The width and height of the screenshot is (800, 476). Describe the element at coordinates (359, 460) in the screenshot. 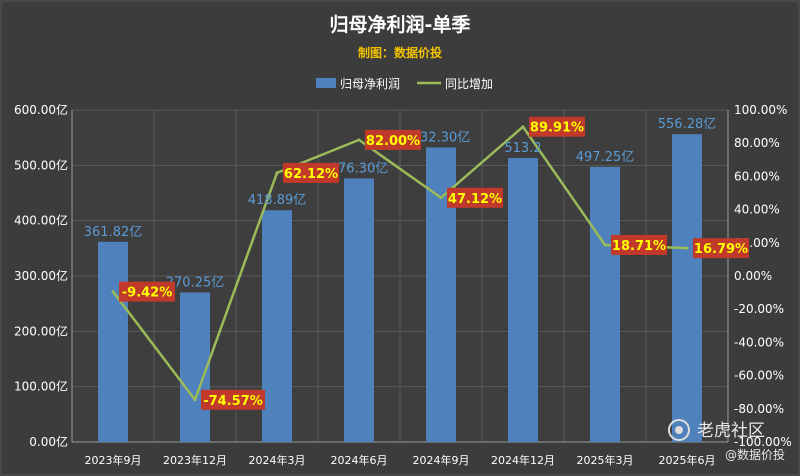

I see `x-tick-label: 2024年6月` at that location.